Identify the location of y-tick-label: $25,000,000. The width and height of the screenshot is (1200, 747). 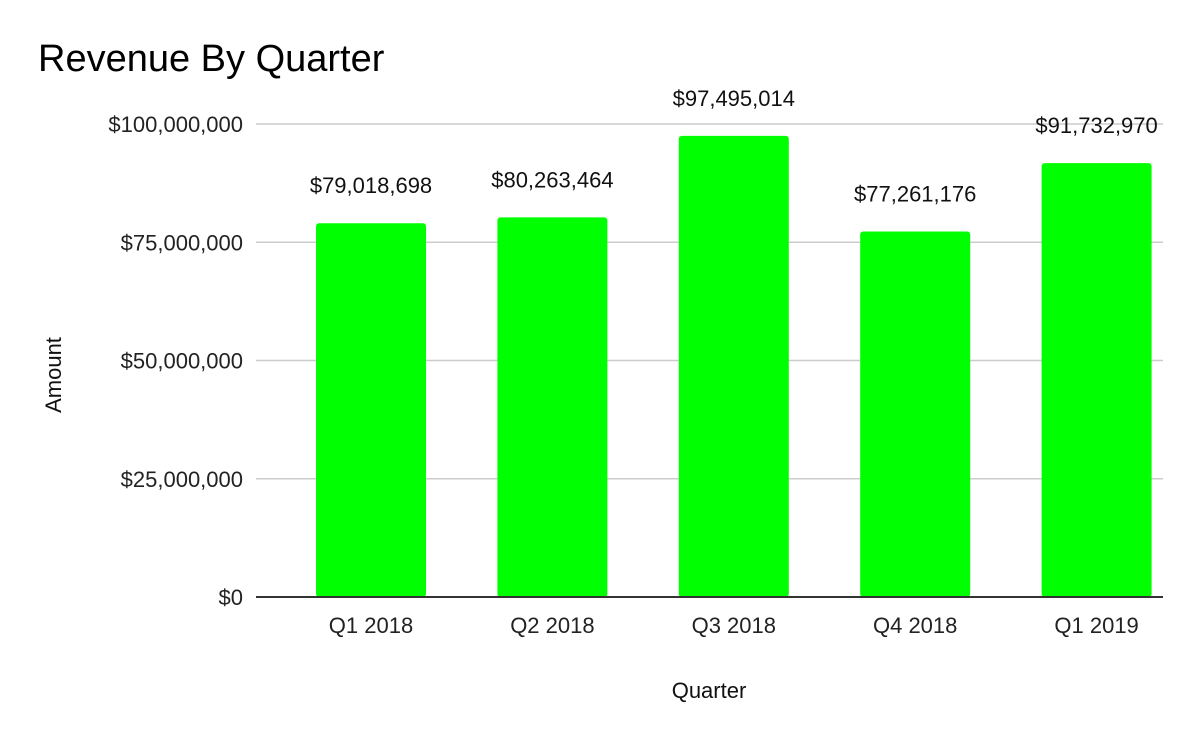
(182, 479).